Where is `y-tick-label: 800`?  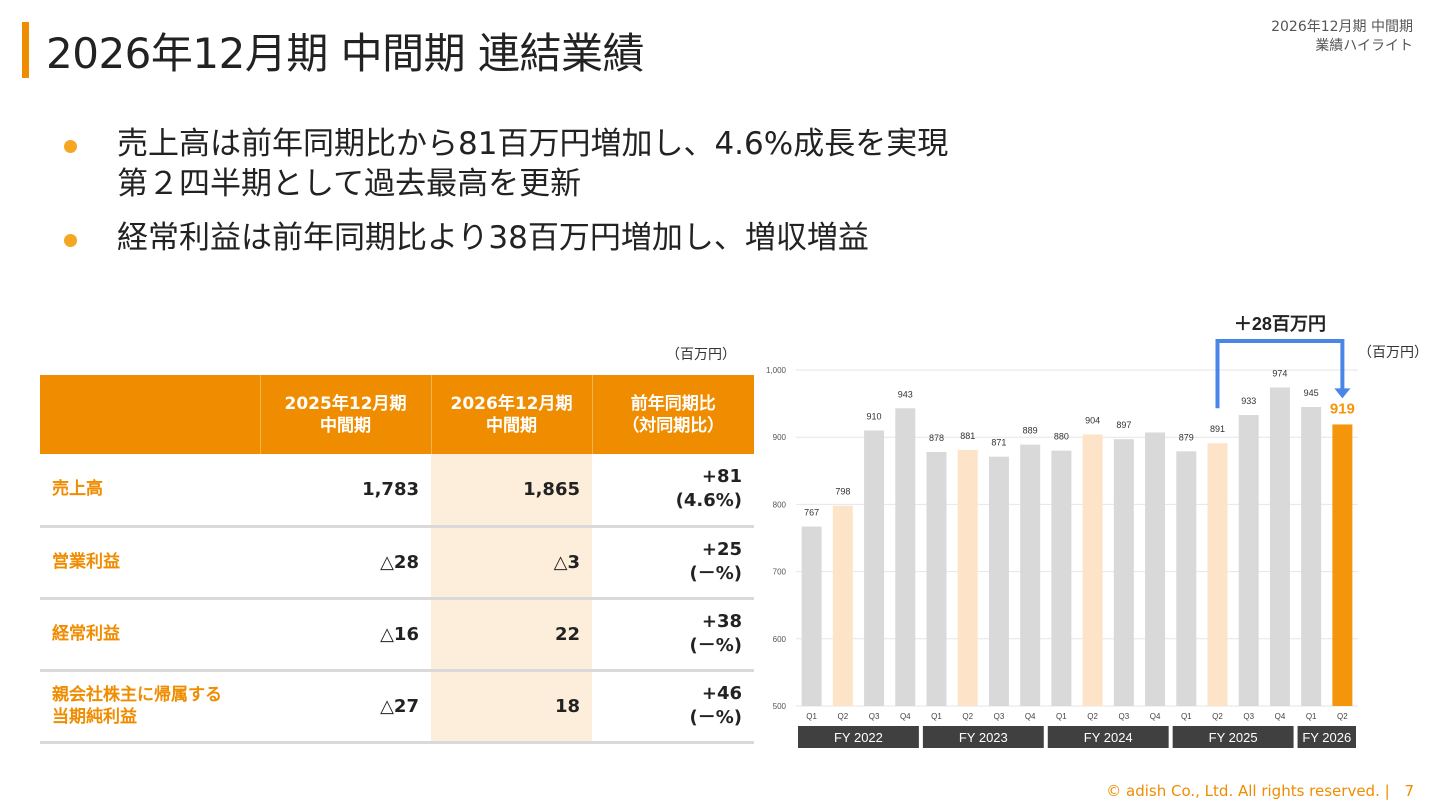
y-tick-label: 800 is located at coordinates (780, 504).